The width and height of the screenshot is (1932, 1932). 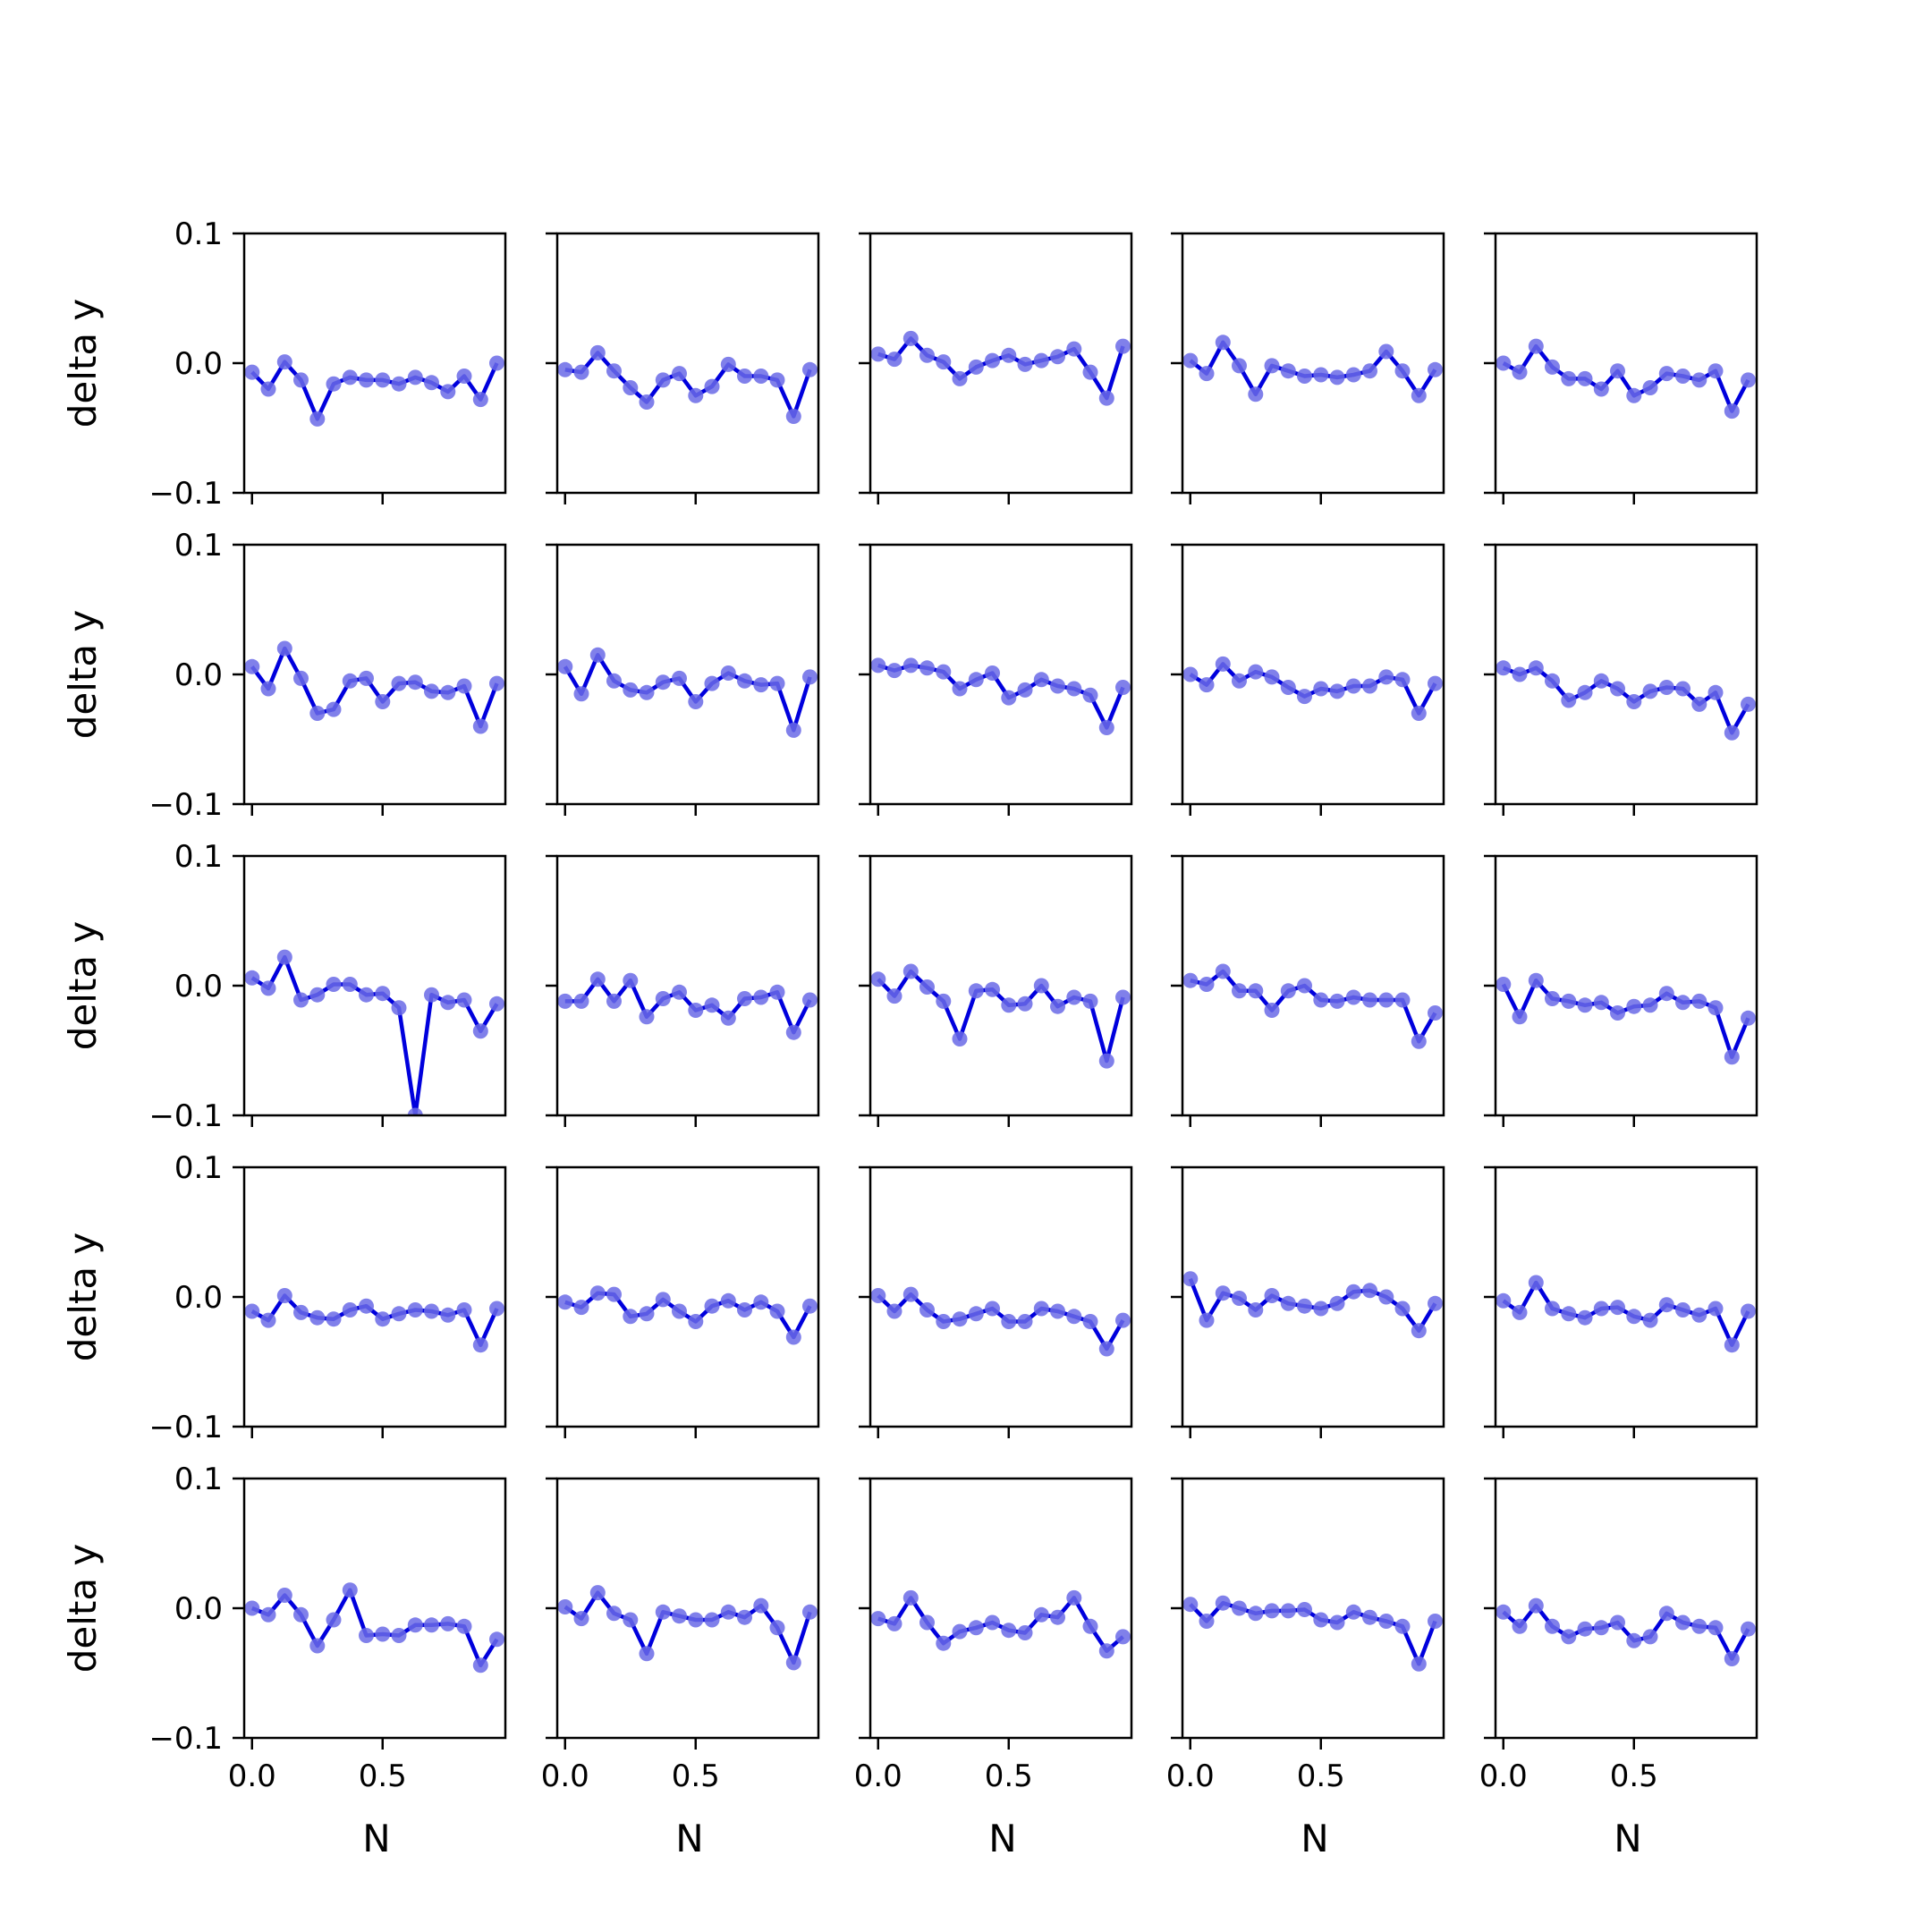 What do you see at coordinates (1621, 368) in the screenshot?
I see `panel-r1-c5` at bounding box center [1621, 368].